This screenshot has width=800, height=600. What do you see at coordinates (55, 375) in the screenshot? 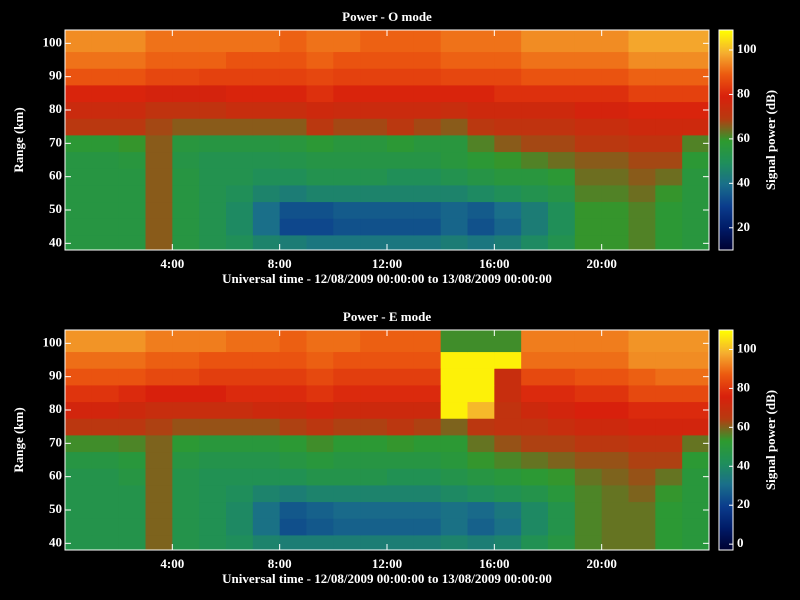
I see `y-tick-label: 90` at bounding box center [55, 375].